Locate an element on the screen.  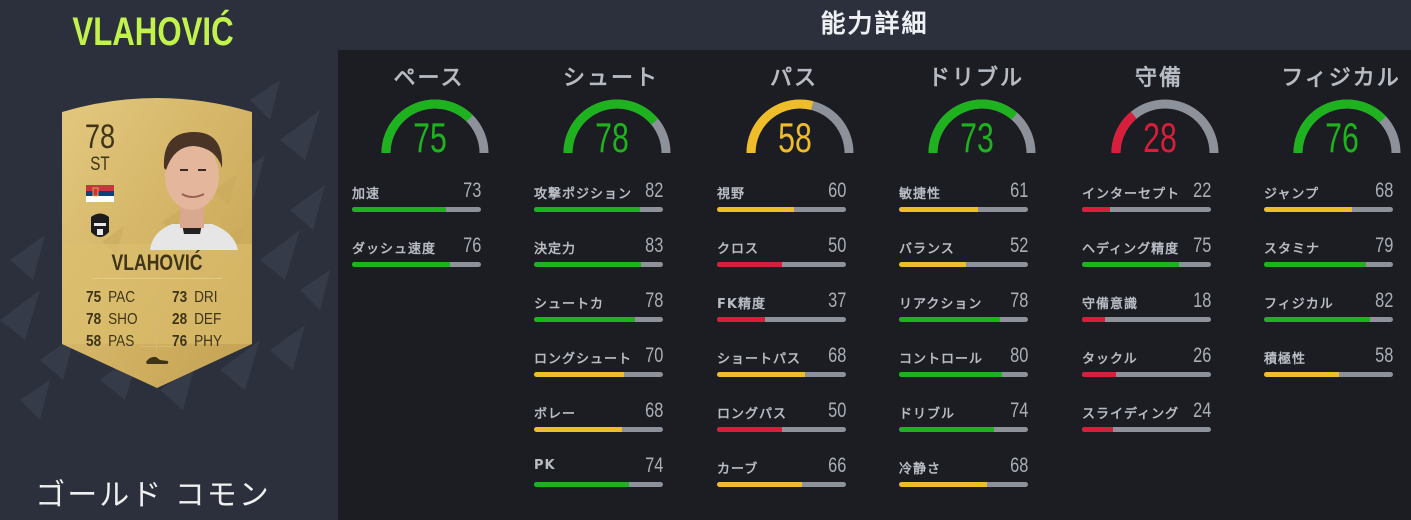
stat-row: PK 74 is located at coordinates (598, 476).